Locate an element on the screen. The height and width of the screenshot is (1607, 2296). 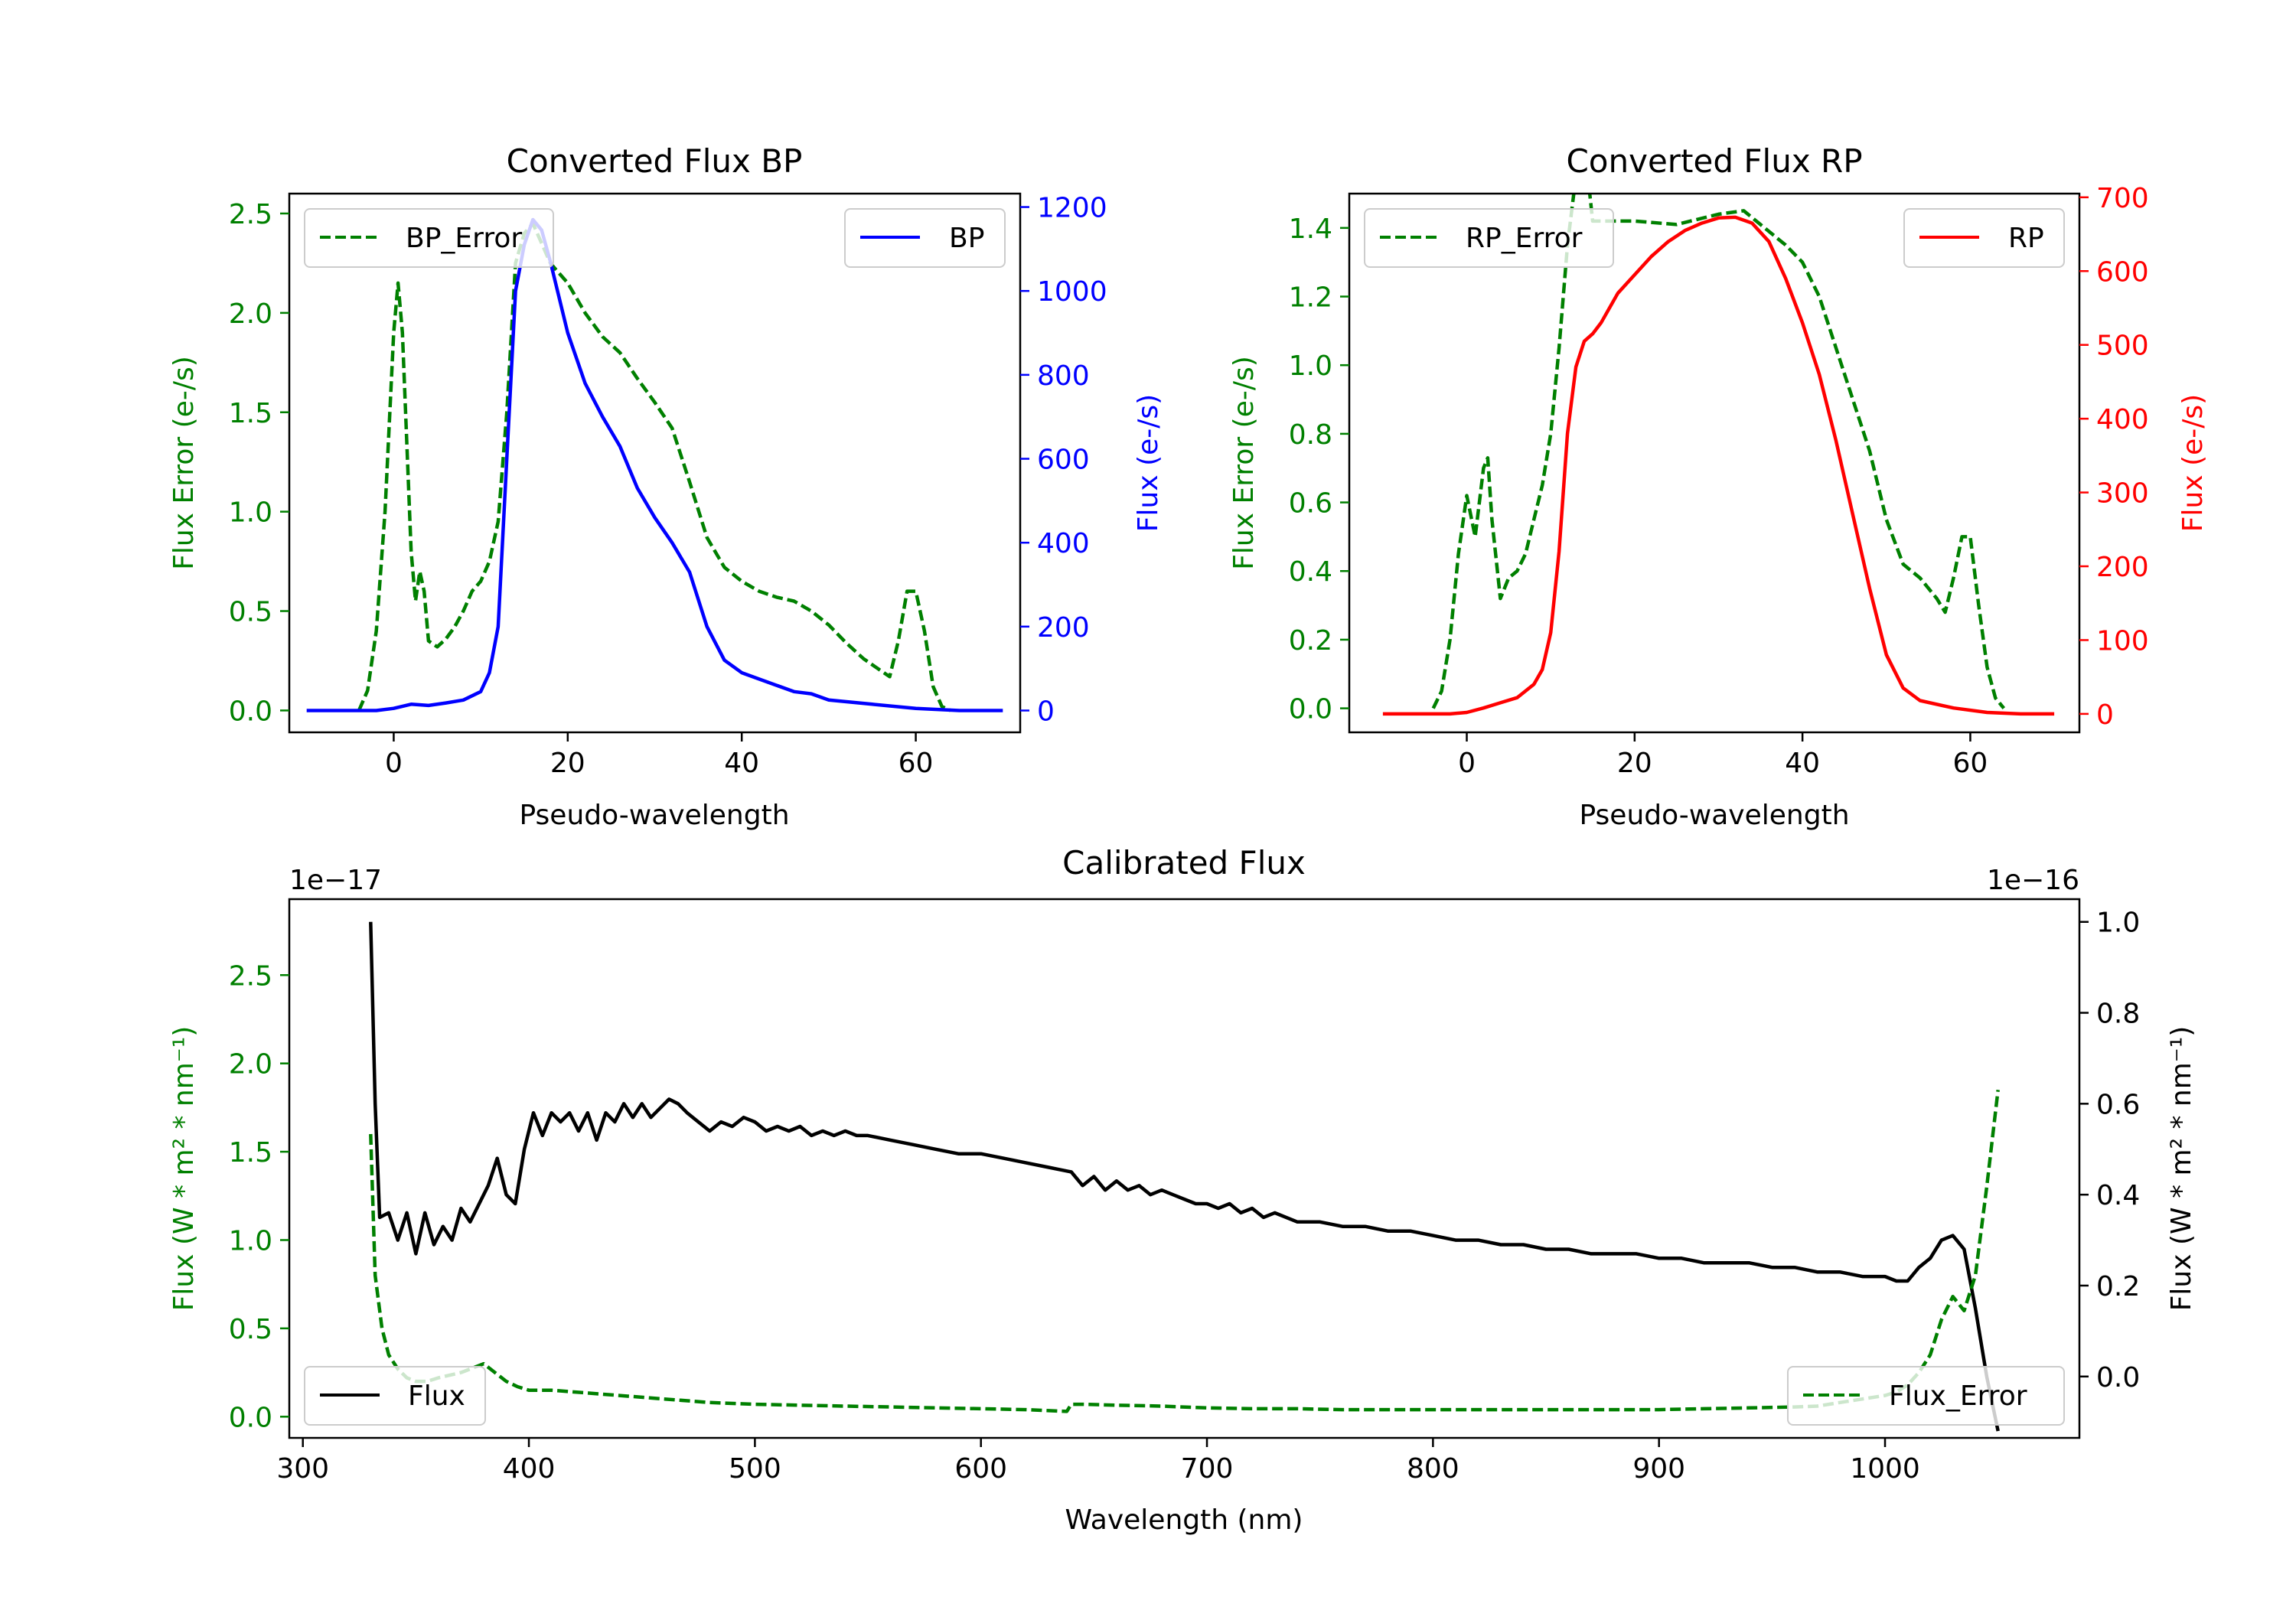
cal-x-tick-label: 300 is located at coordinates (302, 1469).